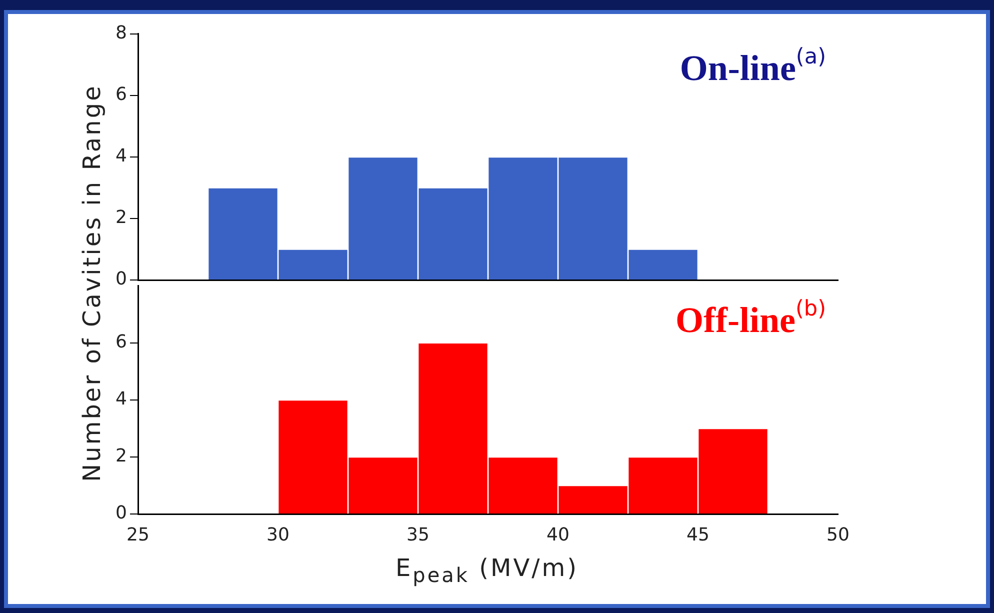  I want to click on y-axis-title: Number of Cavities in Range, so click(92, 283).